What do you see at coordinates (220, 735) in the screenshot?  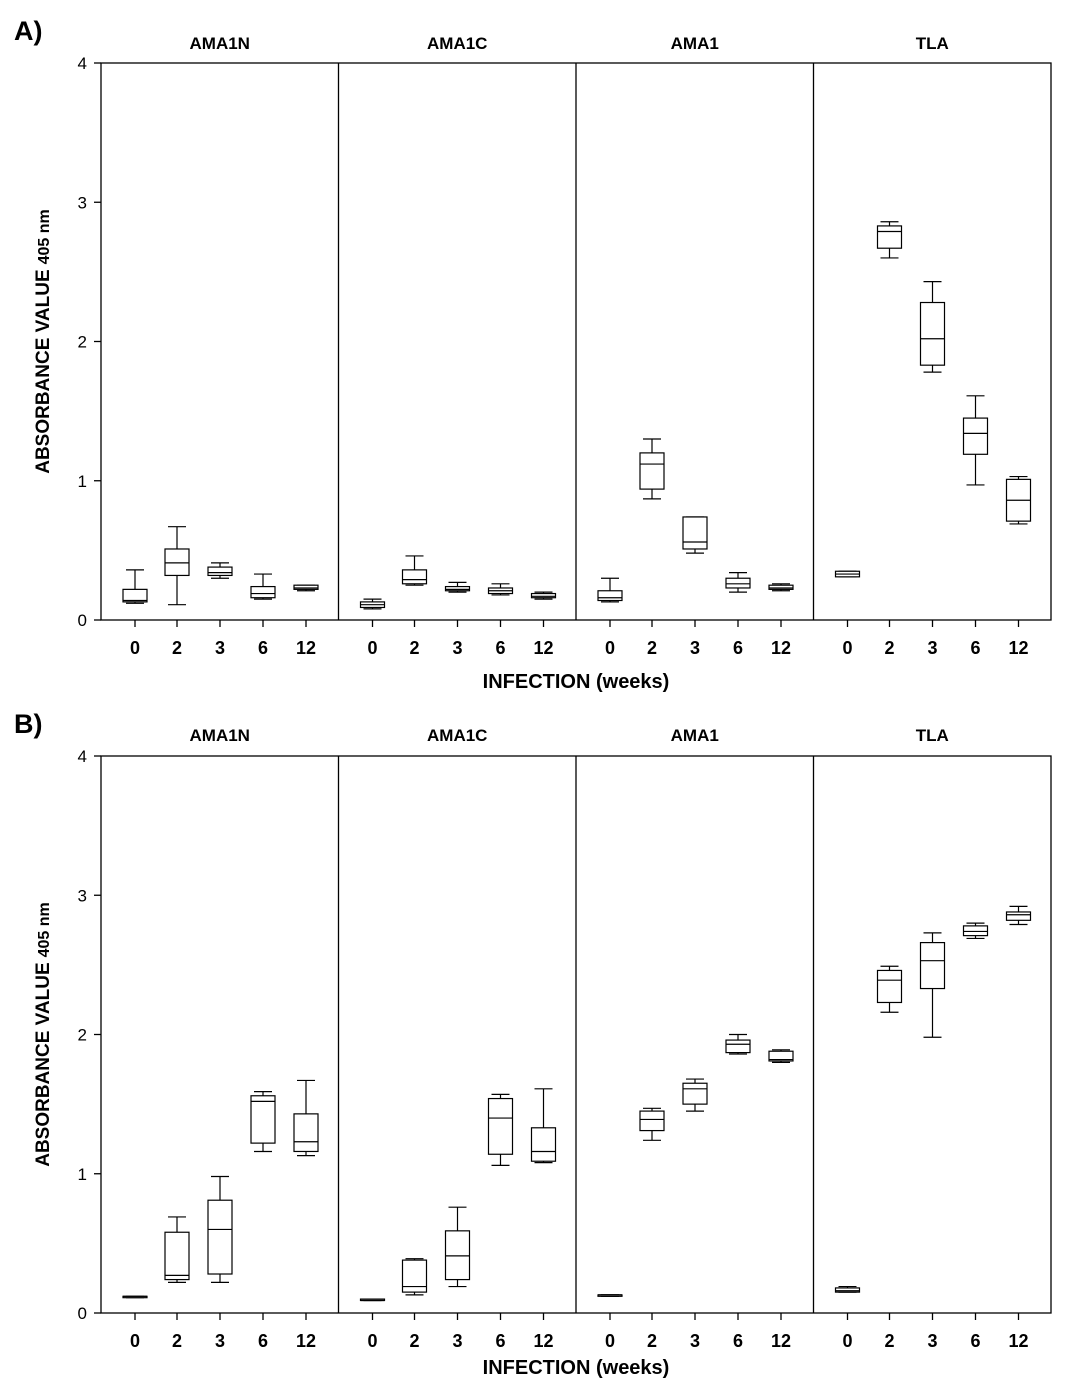 I see `facet-title: AMA1N` at bounding box center [220, 735].